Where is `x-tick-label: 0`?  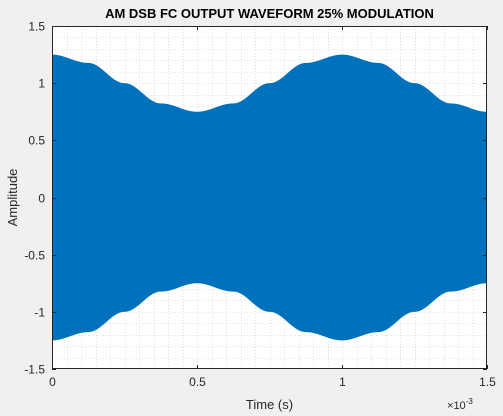 x-tick-label: 0 is located at coordinates (52, 382).